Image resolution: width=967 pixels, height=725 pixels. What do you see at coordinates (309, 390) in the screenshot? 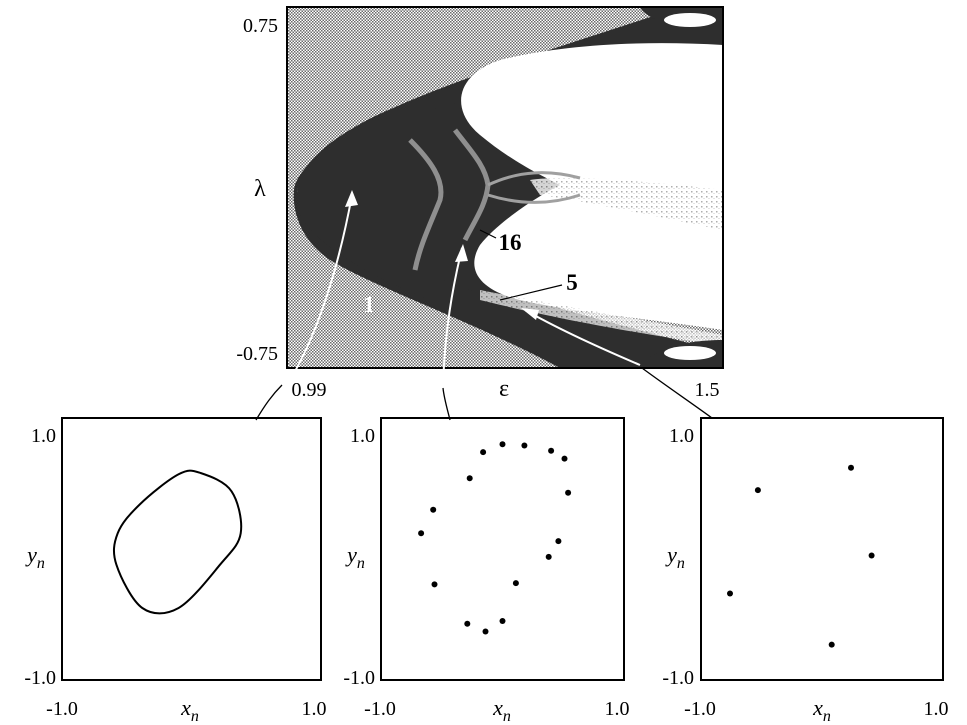
I see `x-tick-label: 0.99` at bounding box center [309, 390].